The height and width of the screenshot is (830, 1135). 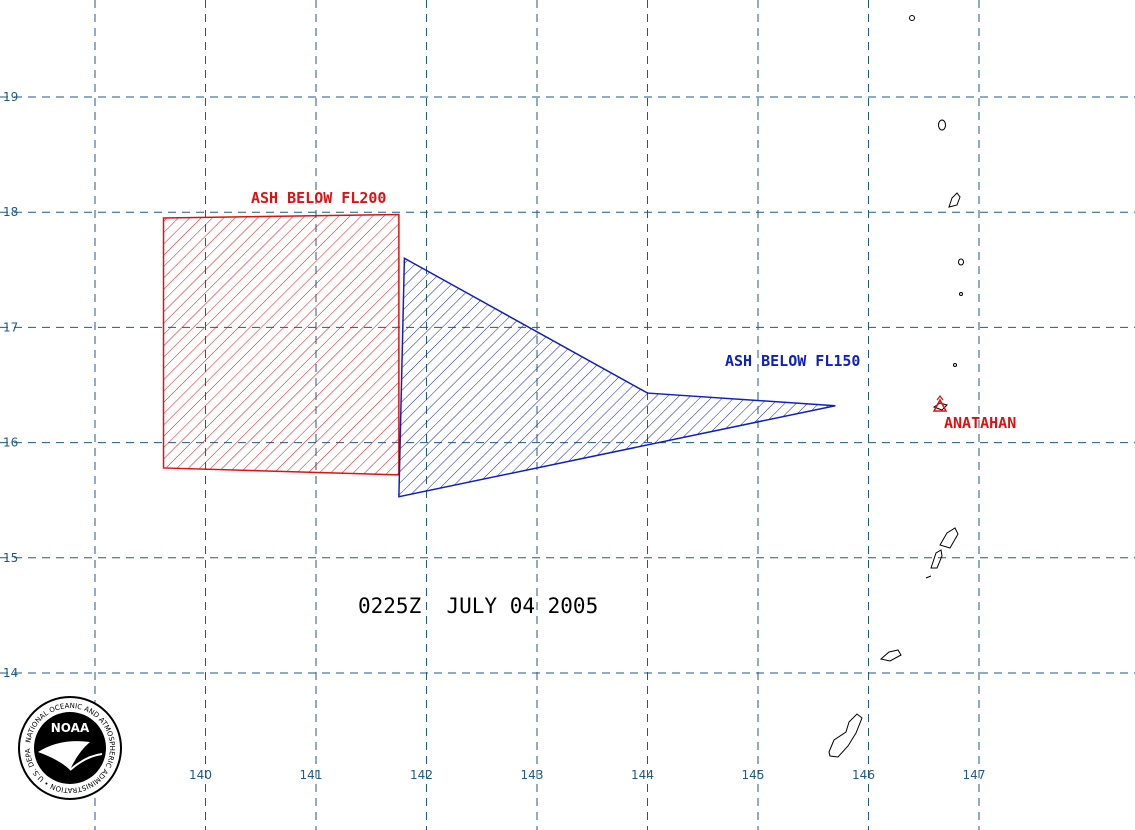 I want to click on island-asuncion, so click(x=954, y=200).